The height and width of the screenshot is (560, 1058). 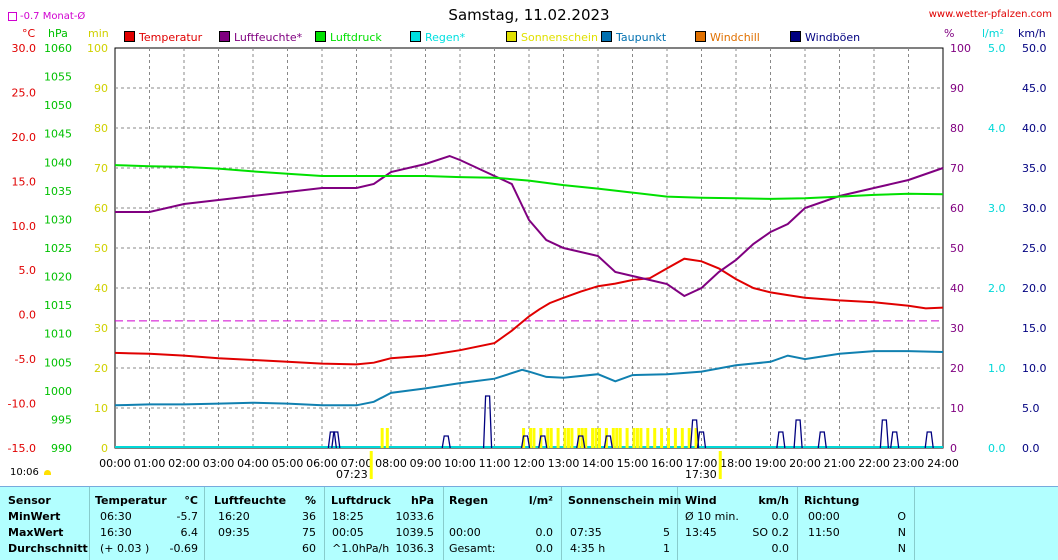 I want to click on temp-tick-label: 30.0, so click(x=24, y=48).